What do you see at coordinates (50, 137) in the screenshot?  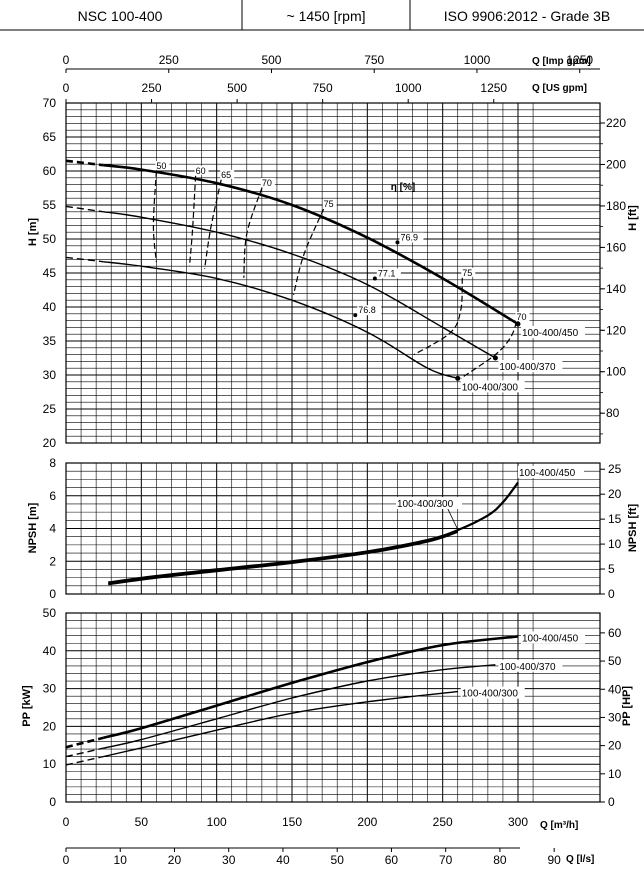 I see `head-y-tick: 65` at bounding box center [50, 137].